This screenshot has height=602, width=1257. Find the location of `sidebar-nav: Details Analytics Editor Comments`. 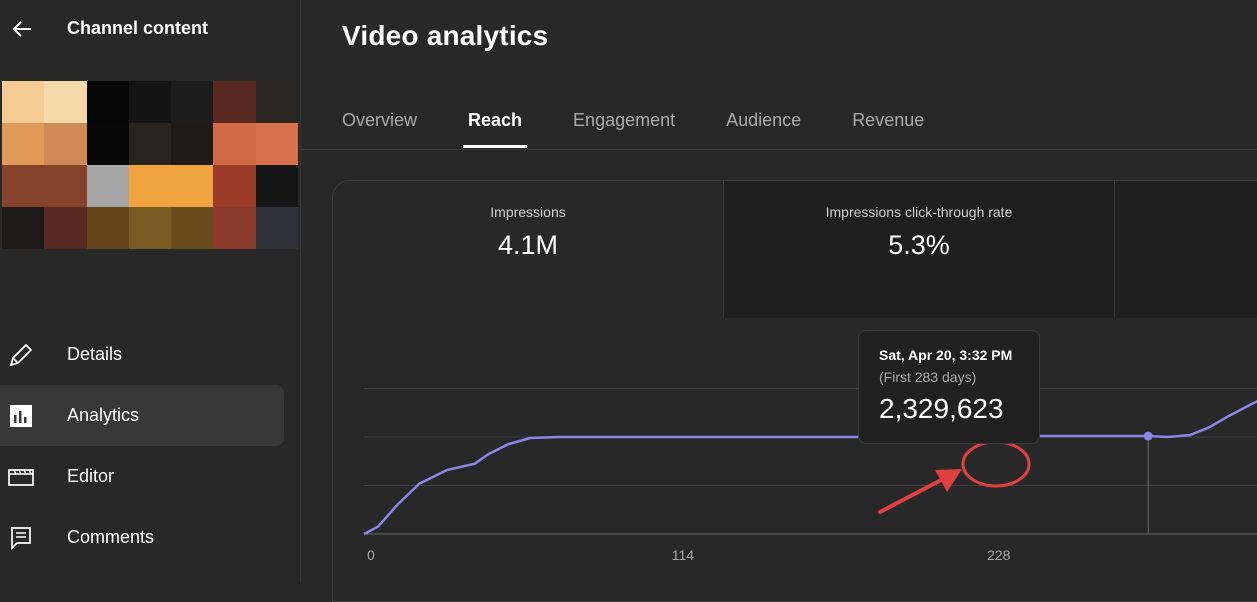

sidebar-nav: Details Analytics Editor Comments is located at coordinates (150, 446).